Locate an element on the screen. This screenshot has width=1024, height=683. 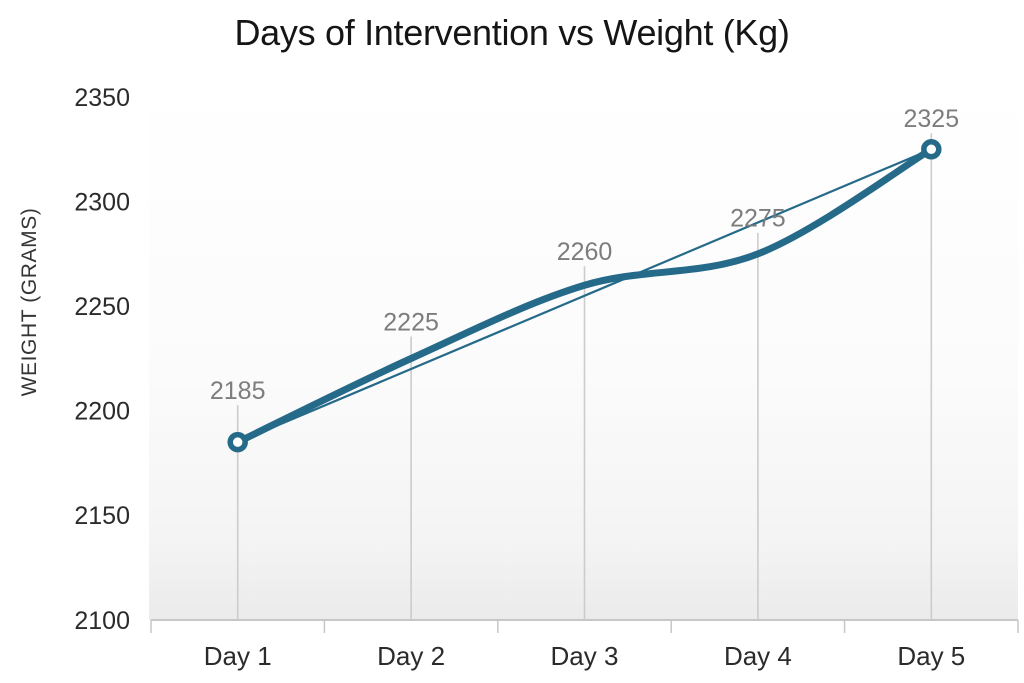
x-tick-label: Day 1 is located at coordinates (238, 656).